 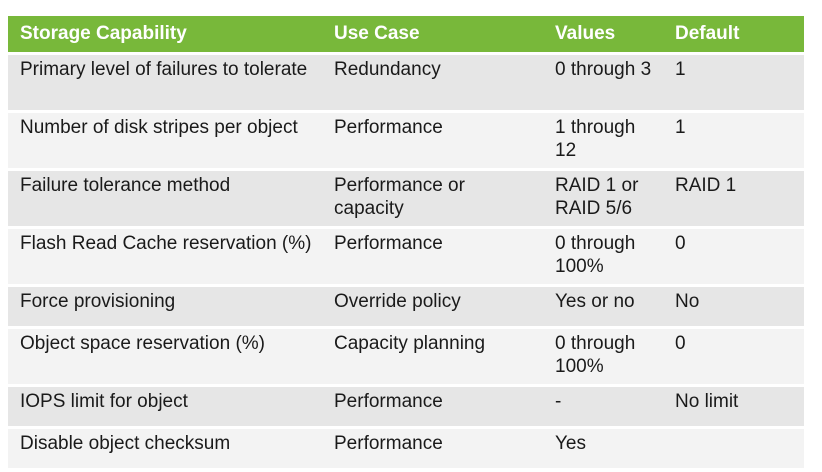 What do you see at coordinates (603, 35) in the screenshot?
I see `header-values: Values` at bounding box center [603, 35].